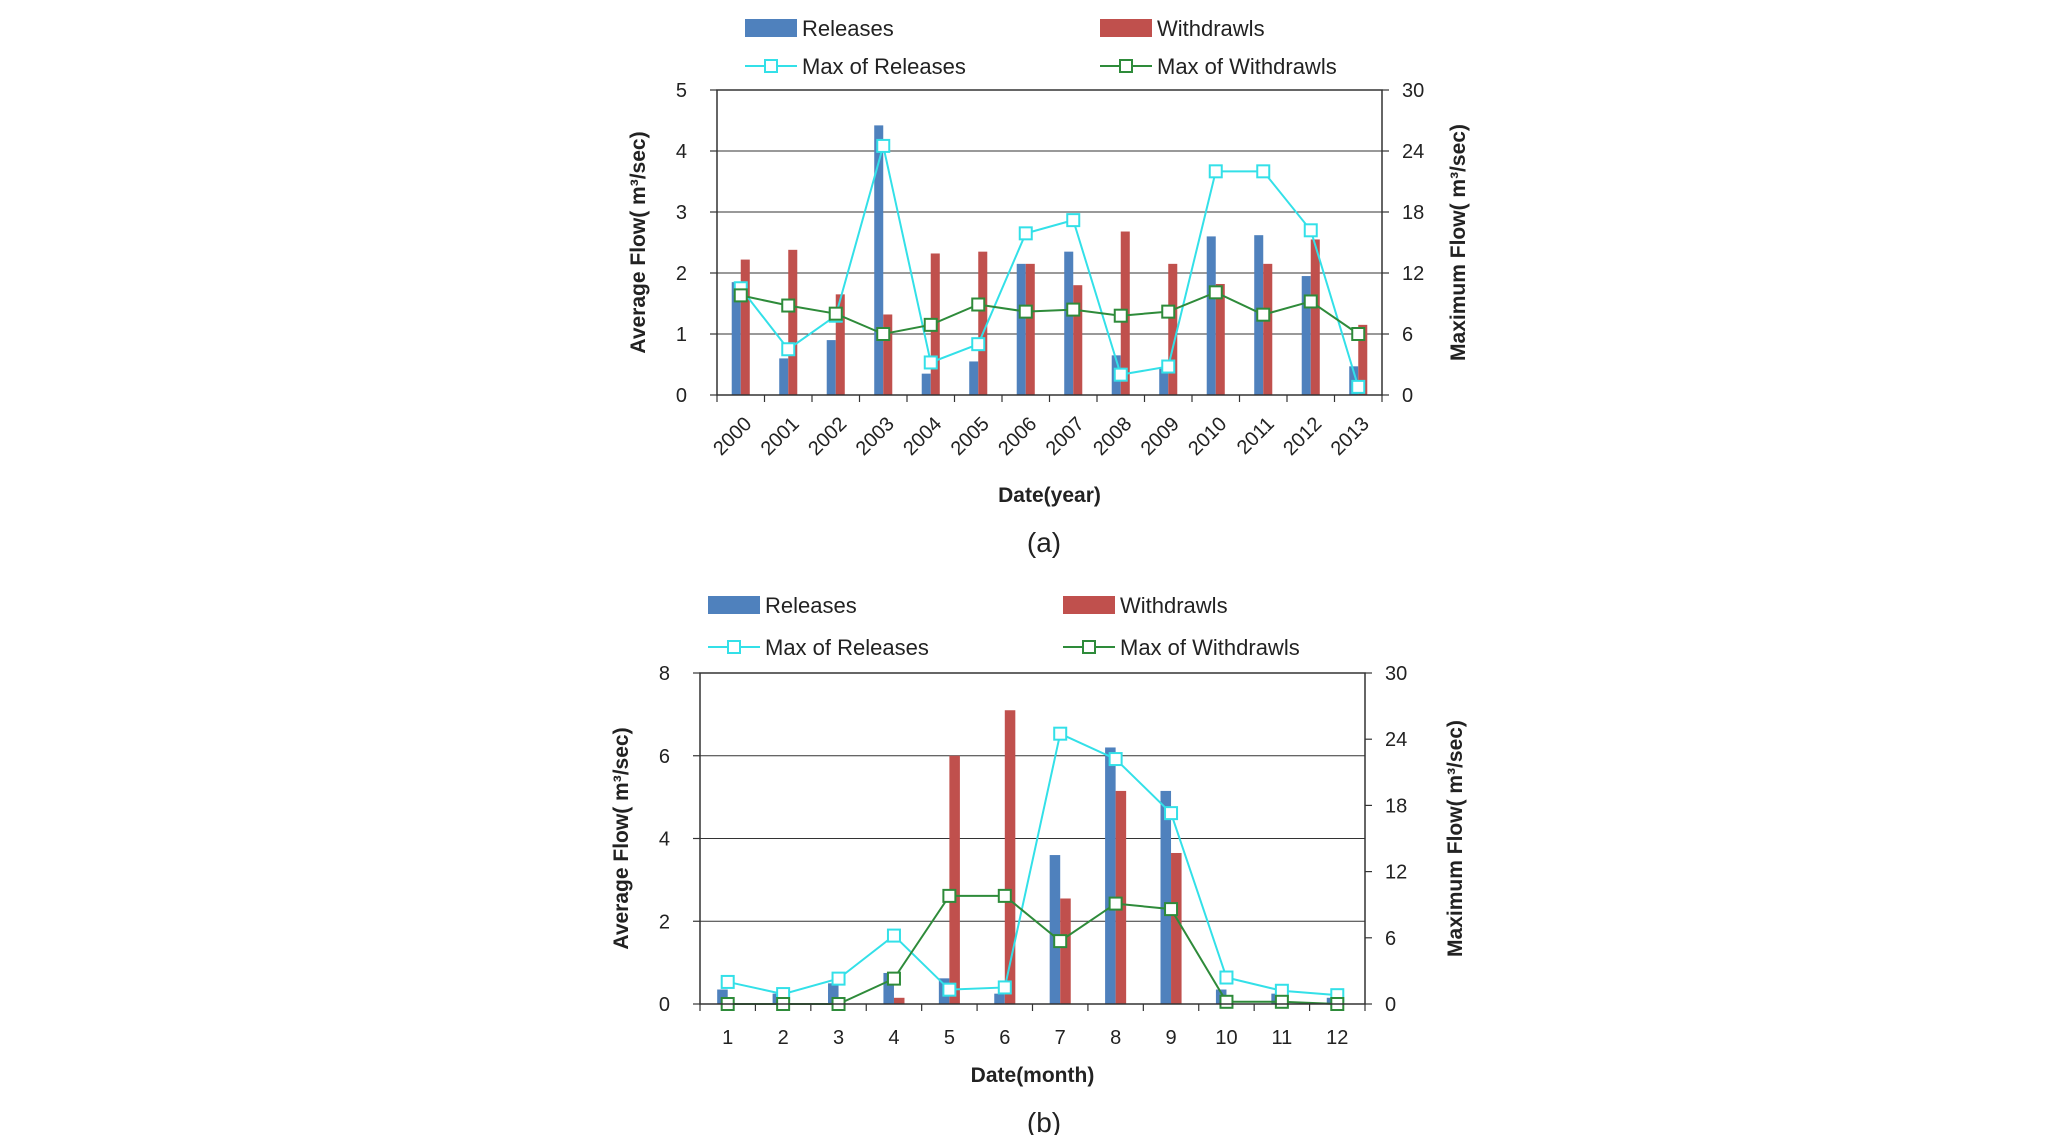 The width and height of the screenshot is (2067, 1135). I want to click on x-tick-label: 2007, so click(1065, 436).